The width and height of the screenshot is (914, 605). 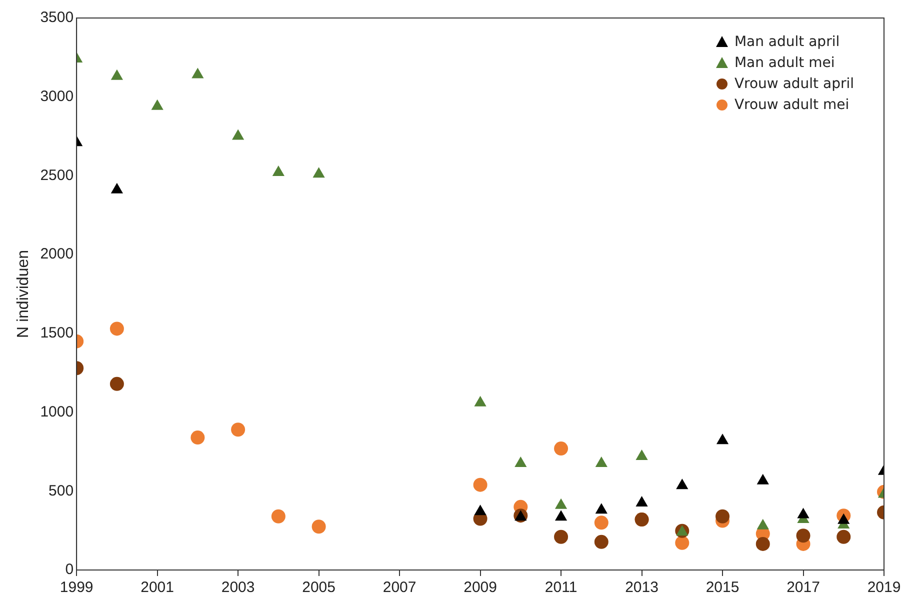 I want to click on y-tick-label: 2000, so click(x=57, y=254).